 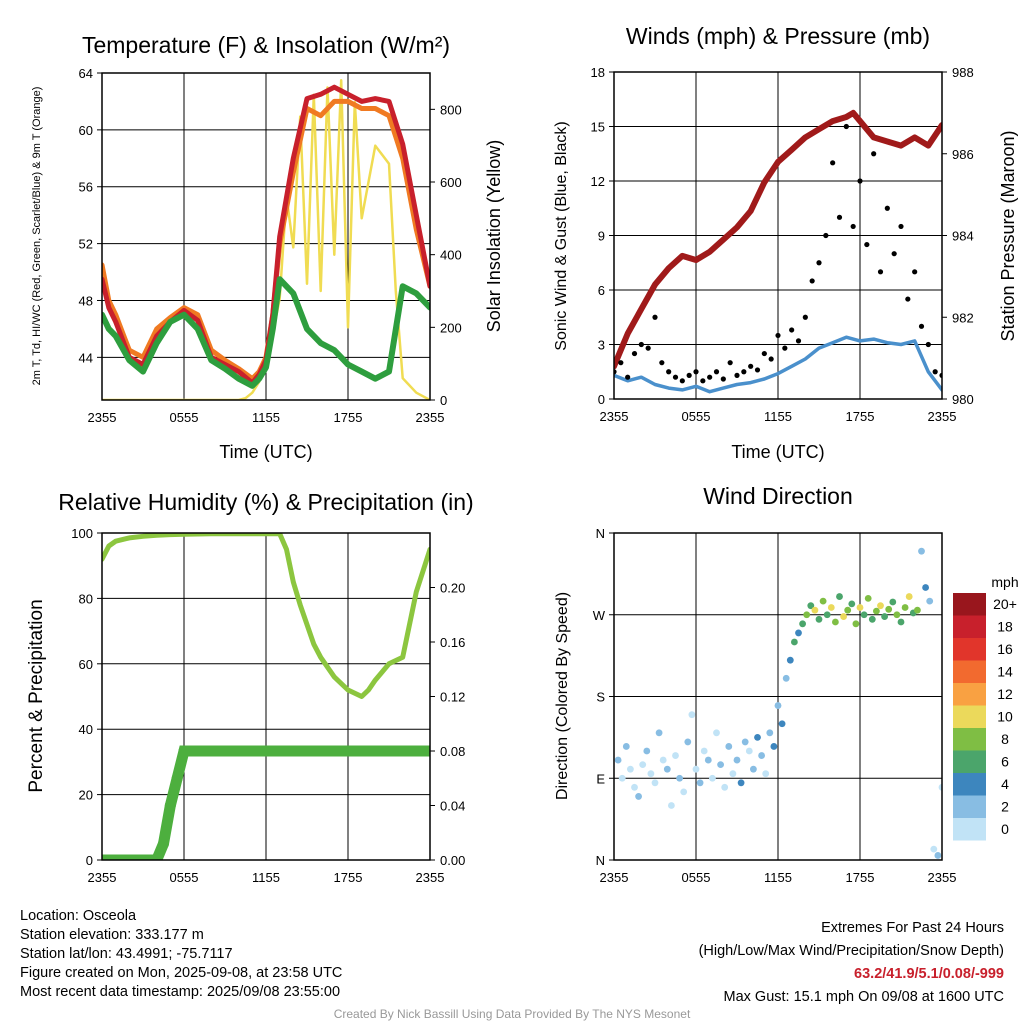 What do you see at coordinates (451, 327) in the screenshot?
I see `y2-tick-label: 200` at bounding box center [451, 327].